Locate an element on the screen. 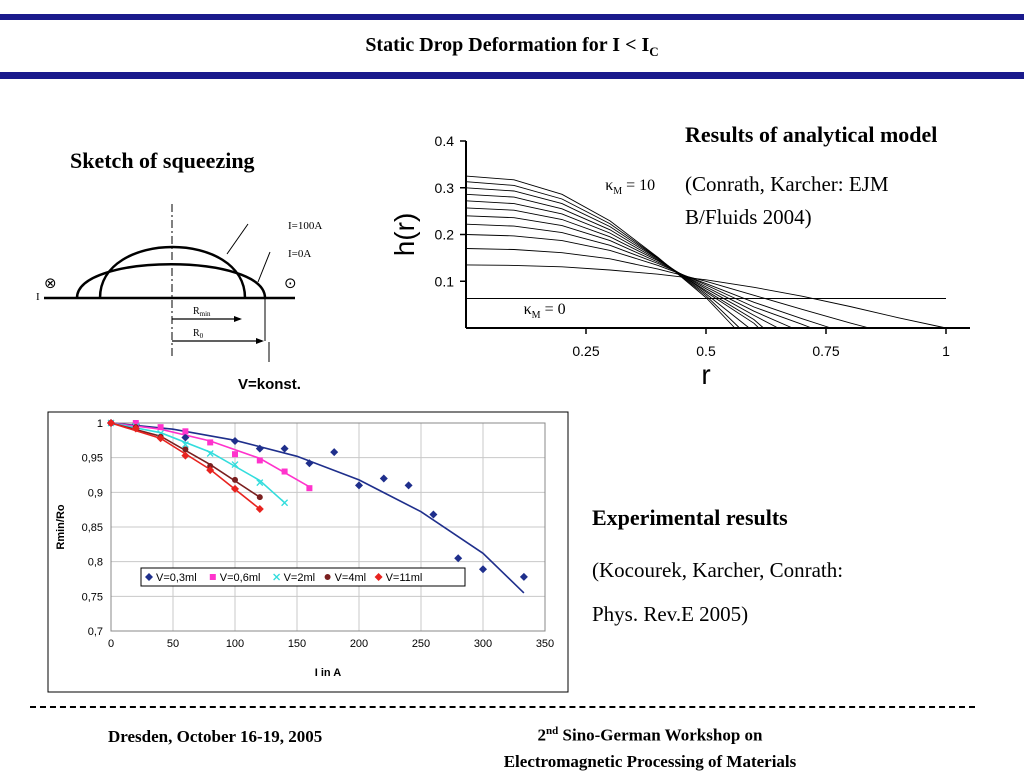 The width and height of the screenshot is (1024, 775). x-axis-title: r is located at coordinates (705, 374).